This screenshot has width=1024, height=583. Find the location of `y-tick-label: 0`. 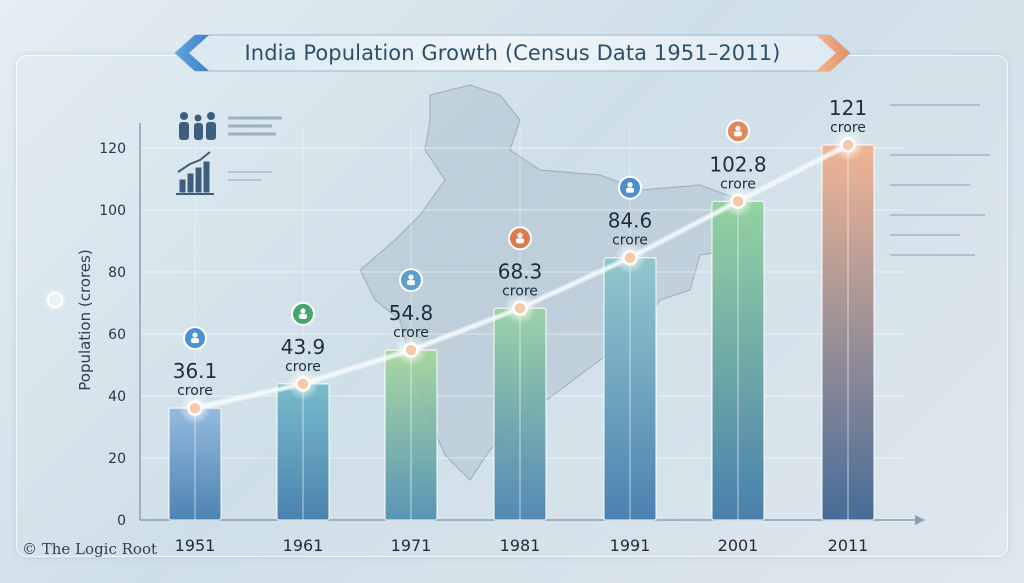

y-tick-label: 0 is located at coordinates (121, 521).